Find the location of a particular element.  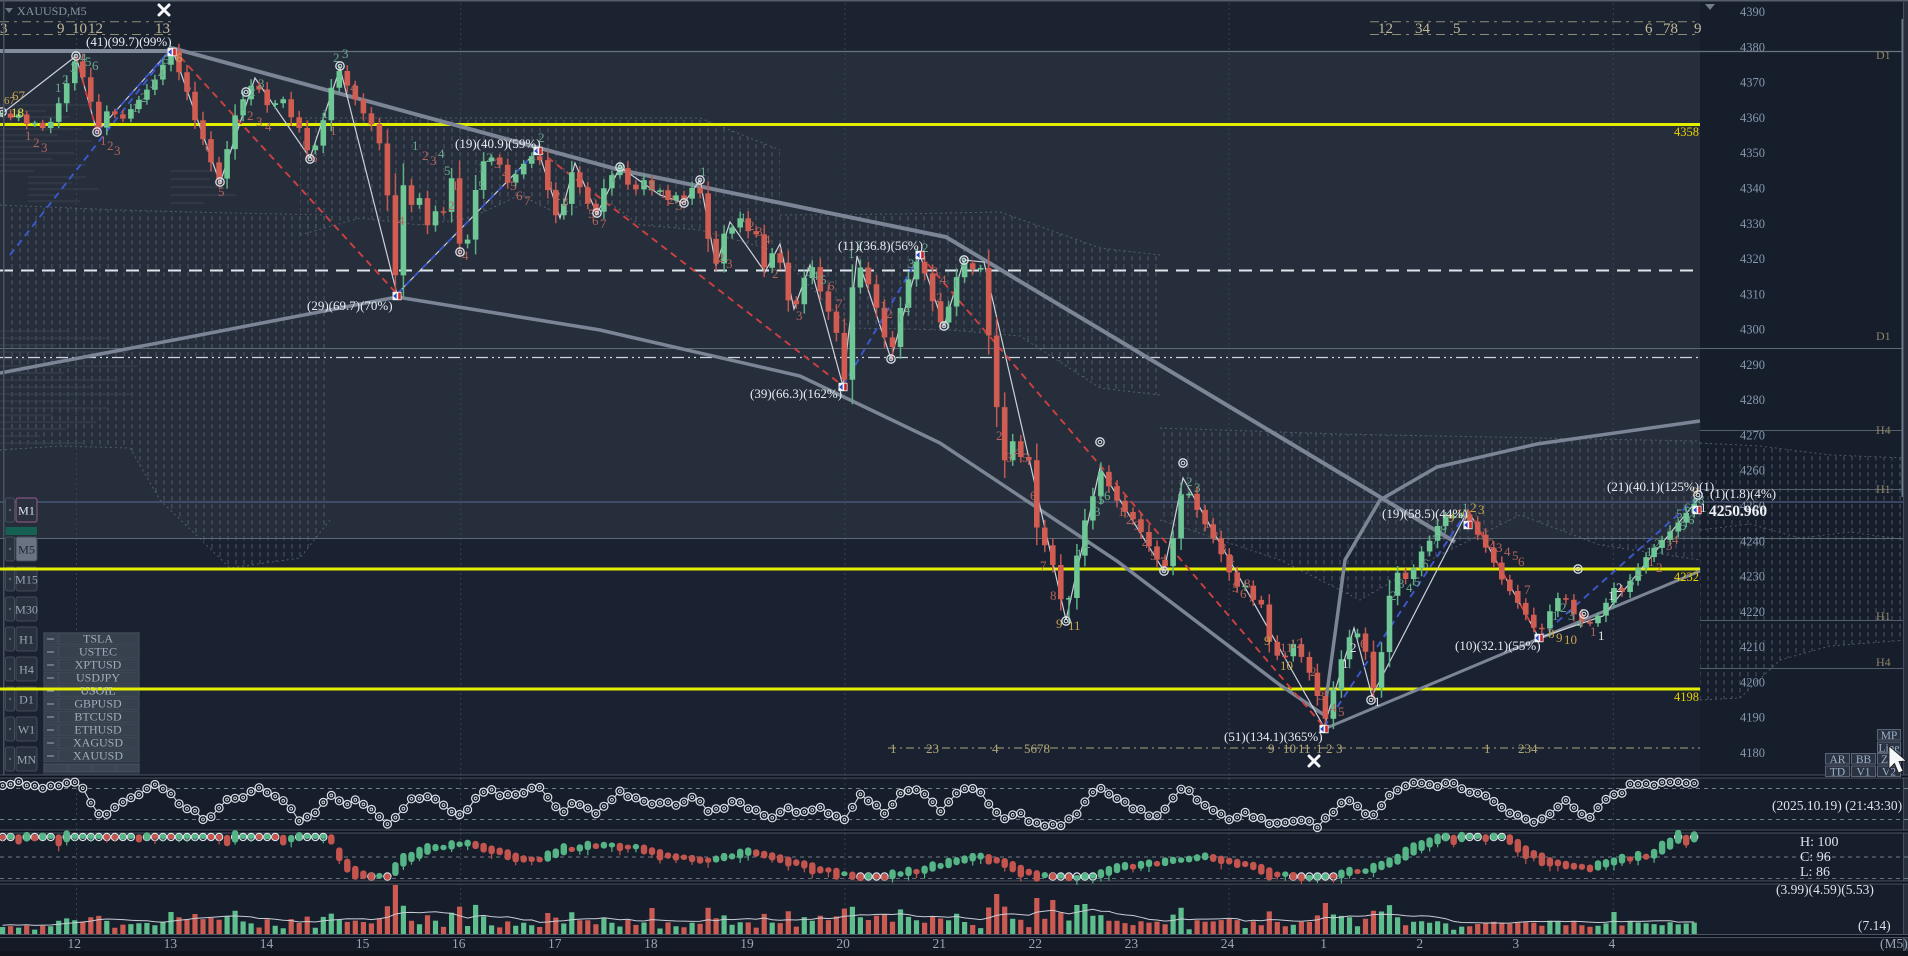

svg-text: 4250 is located at coordinates (1752, 506).